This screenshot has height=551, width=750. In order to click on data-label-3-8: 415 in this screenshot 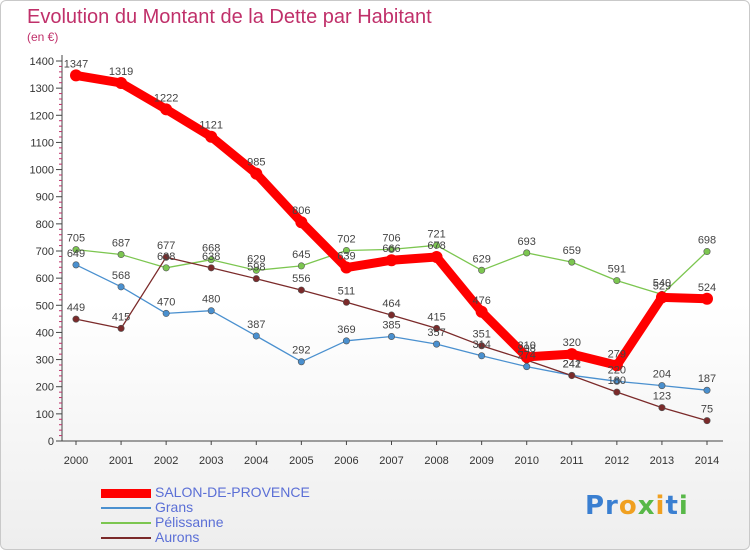, I will do `click(436, 317)`.